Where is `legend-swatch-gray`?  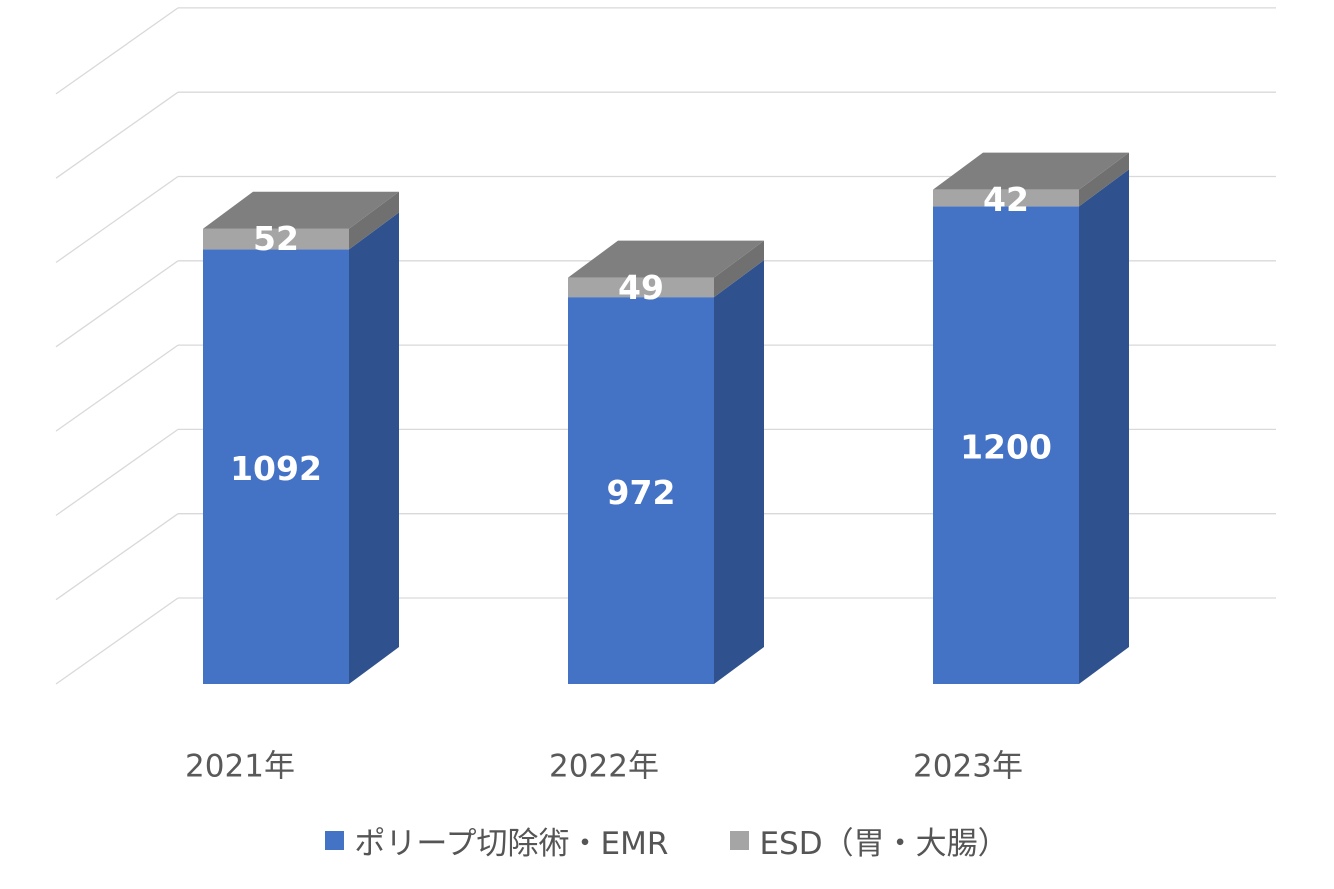
legend-swatch-gray is located at coordinates (740, 840).